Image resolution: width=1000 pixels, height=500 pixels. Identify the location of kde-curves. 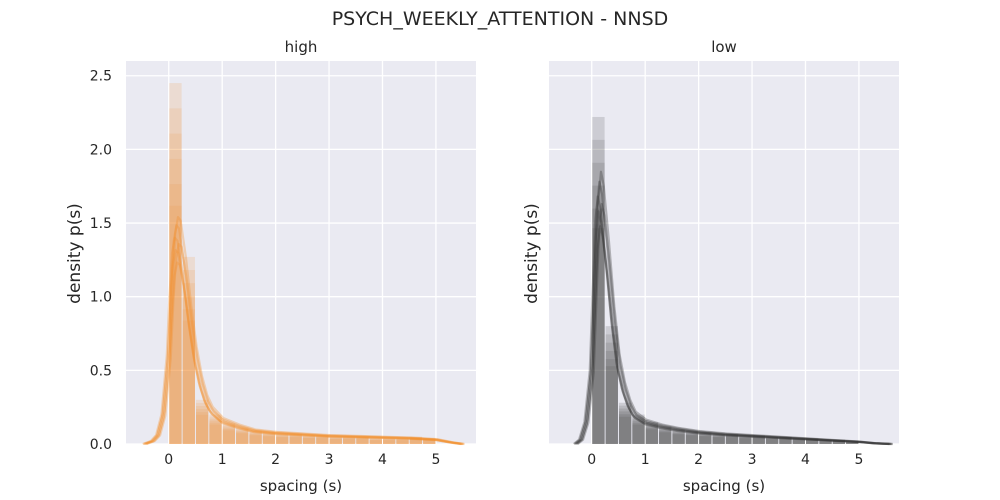
(303, 331).